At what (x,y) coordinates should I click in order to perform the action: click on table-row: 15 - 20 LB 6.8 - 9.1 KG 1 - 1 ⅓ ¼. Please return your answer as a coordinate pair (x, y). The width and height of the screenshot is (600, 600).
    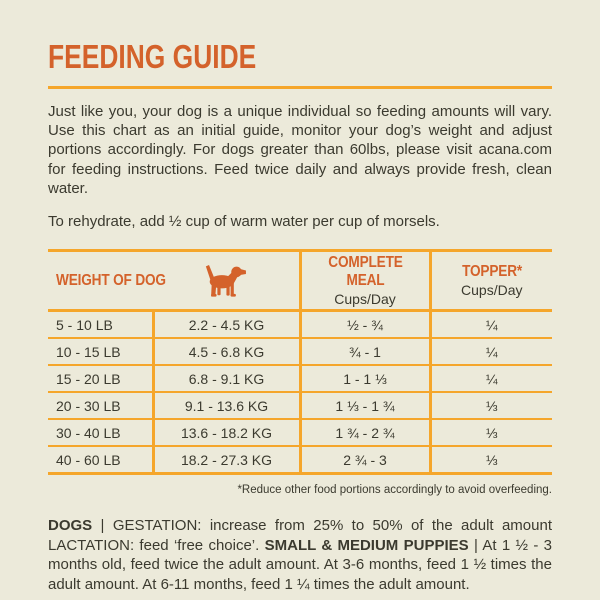
    Looking at the image, I should click on (300, 378).